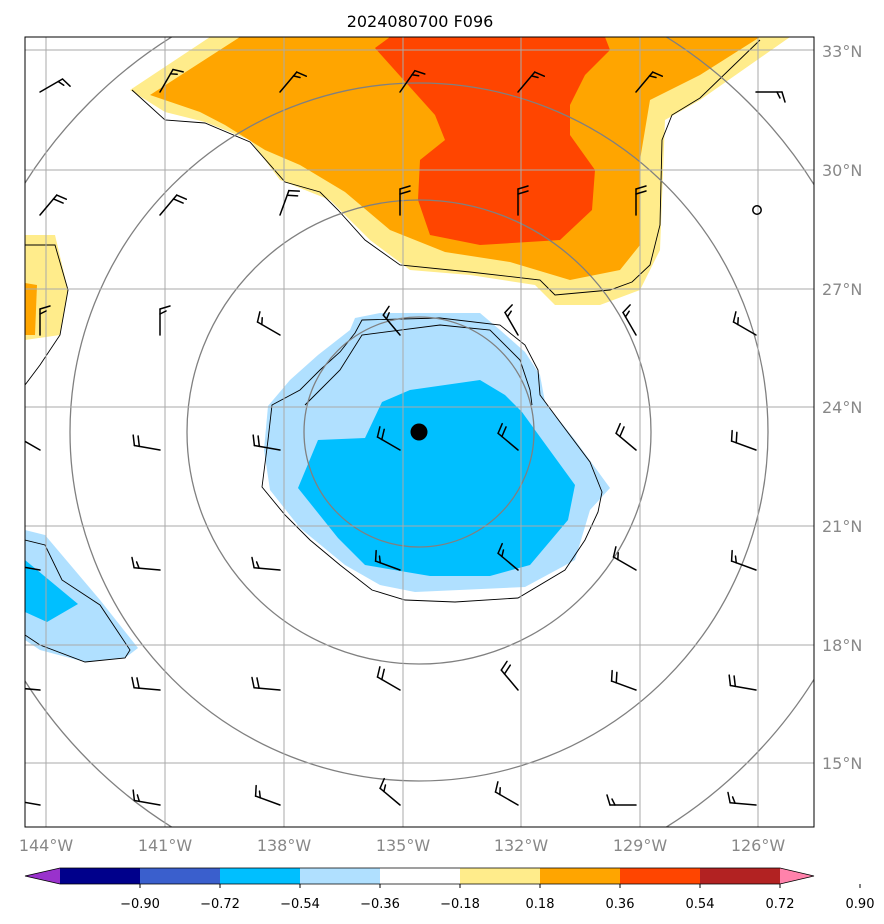 Image resolution: width=884 pixels, height=924 pixels. I want to click on colorbar-boxes, so click(420, 876).